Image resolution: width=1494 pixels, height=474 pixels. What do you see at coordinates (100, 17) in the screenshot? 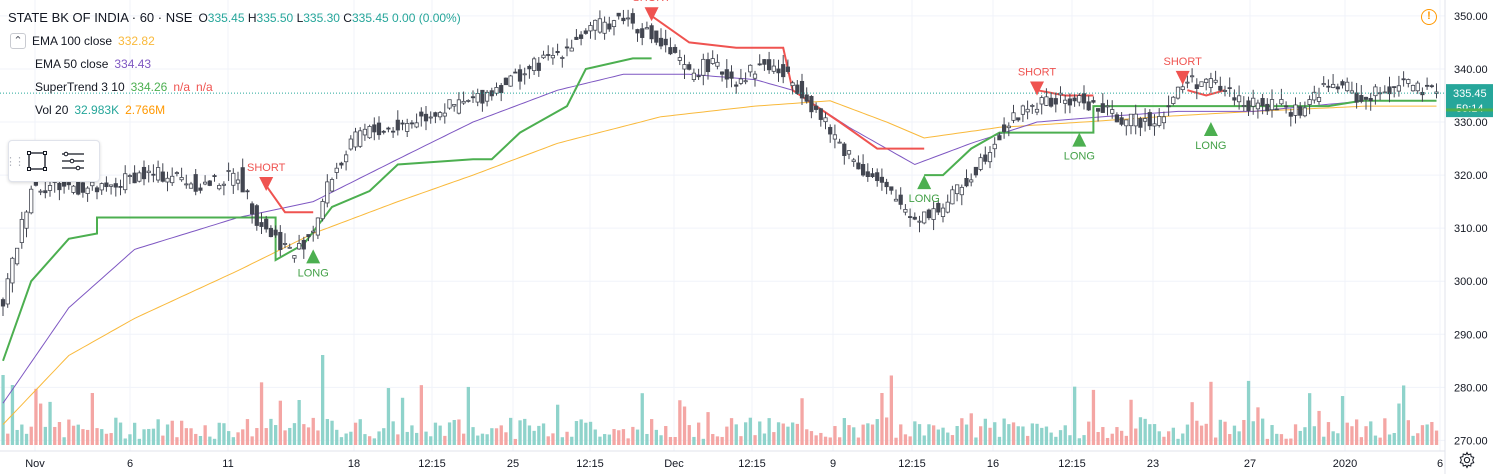
I see `symbol-title: STATE BK OF INDIA · 60 · NSE` at bounding box center [100, 17].